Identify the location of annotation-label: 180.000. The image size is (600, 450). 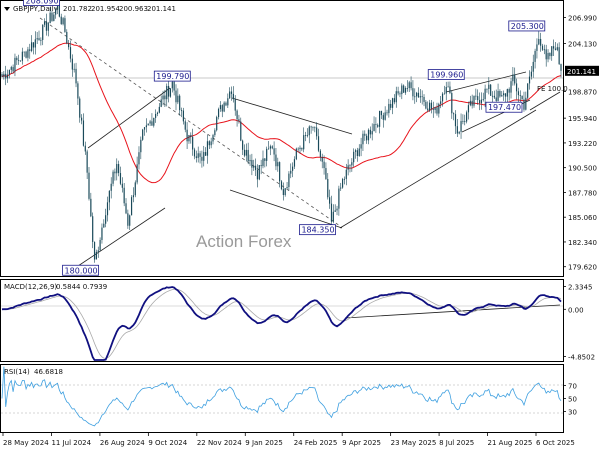
(81, 270).